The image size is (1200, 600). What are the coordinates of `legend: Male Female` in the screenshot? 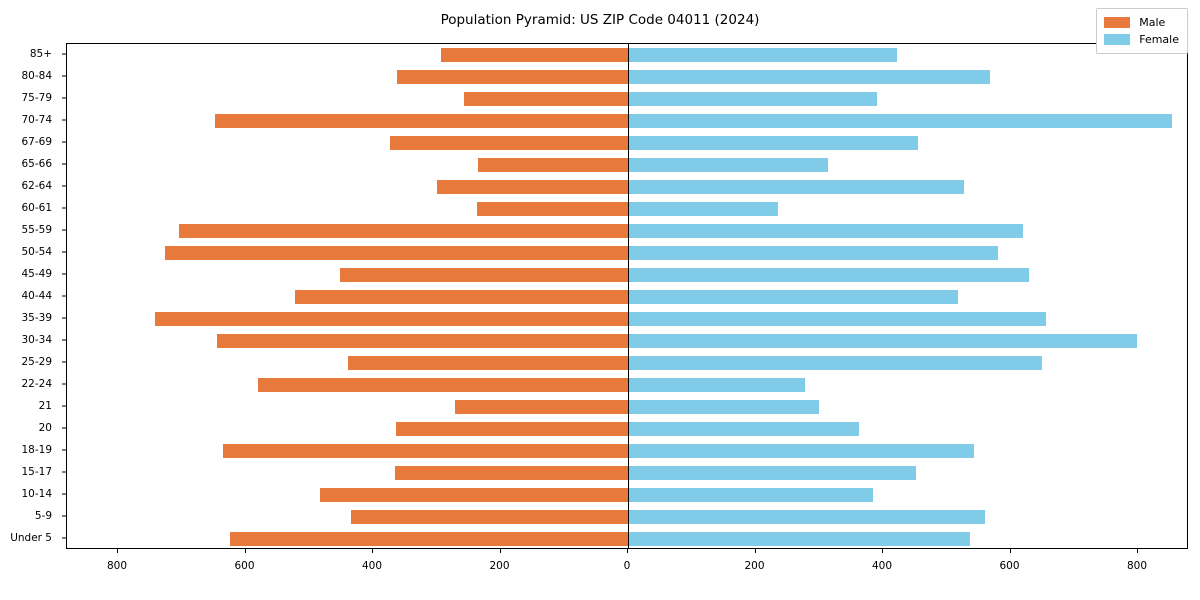 It's located at (1142, 31).